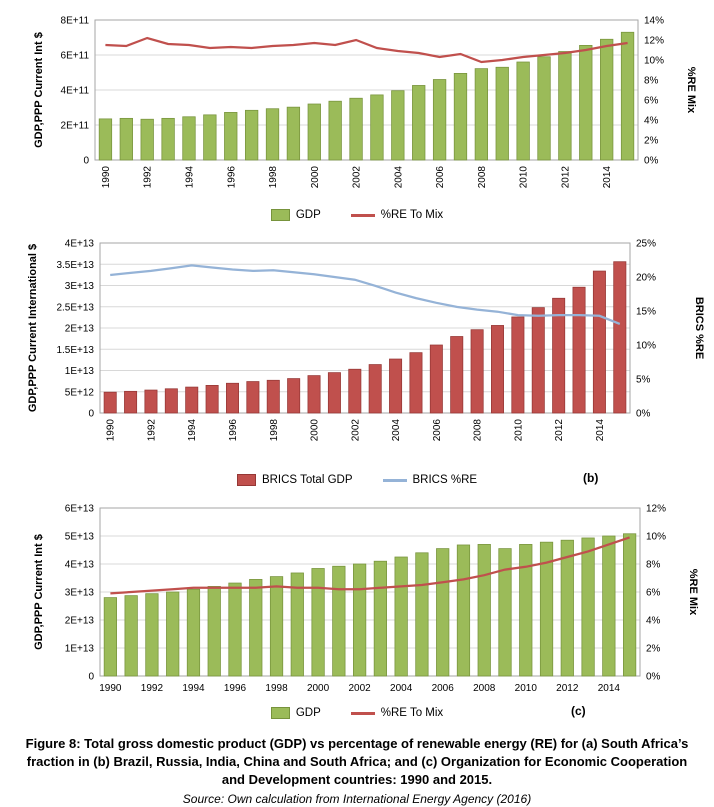 This screenshot has height=807, width=714. What do you see at coordinates (654, 21) in the screenshot?
I see `right-tick-label: 14%` at bounding box center [654, 21].